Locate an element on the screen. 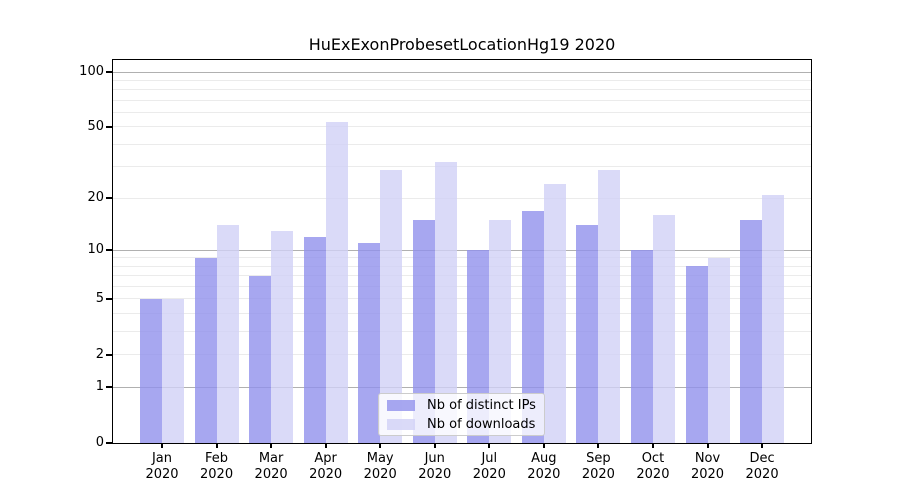 This screenshot has width=900, height=500. bar-distinct-ips-feb is located at coordinates (205, 350).